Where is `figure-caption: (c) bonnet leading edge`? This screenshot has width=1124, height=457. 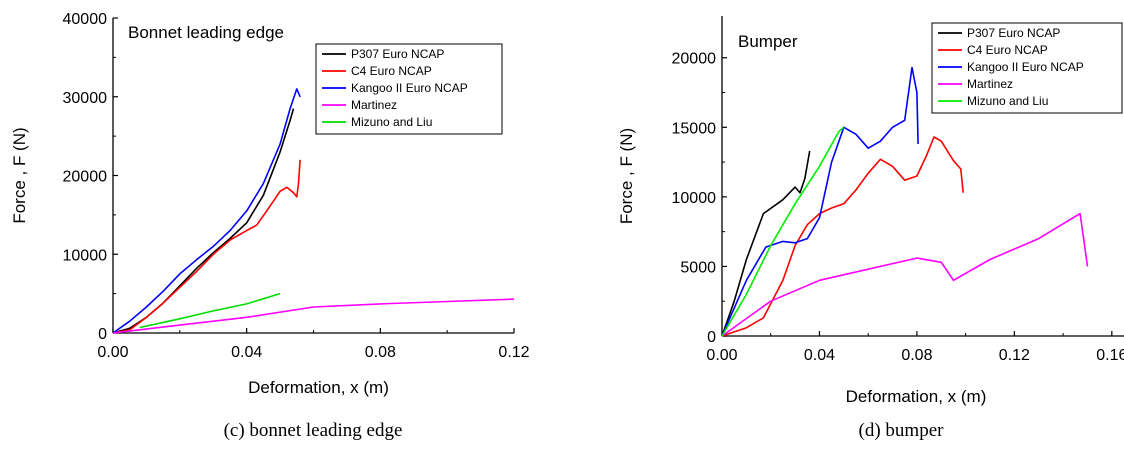 figure-caption: (c) bonnet leading edge is located at coordinates (313, 430).